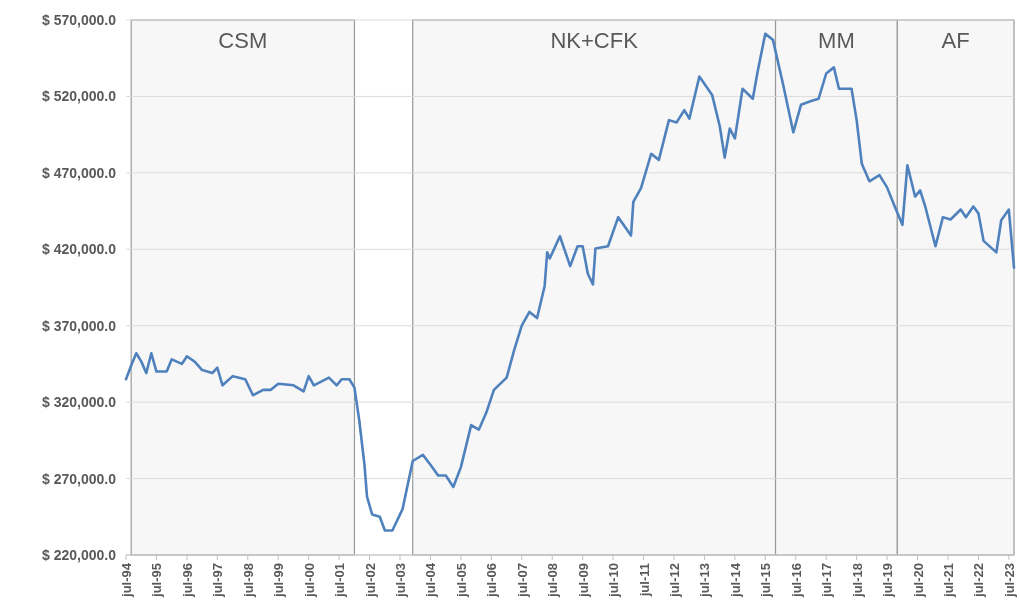 The height and width of the screenshot is (615, 1020). What do you see at coordinates (675, 580) in the screenshot?
I see `x-tick-label: jul-12` at bounding box center [675, 580].